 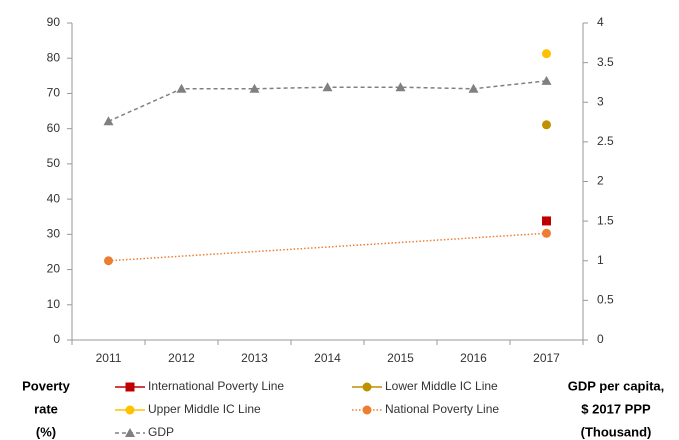 I want to click on y-tick-label: 90, so click(x=54, y=22).